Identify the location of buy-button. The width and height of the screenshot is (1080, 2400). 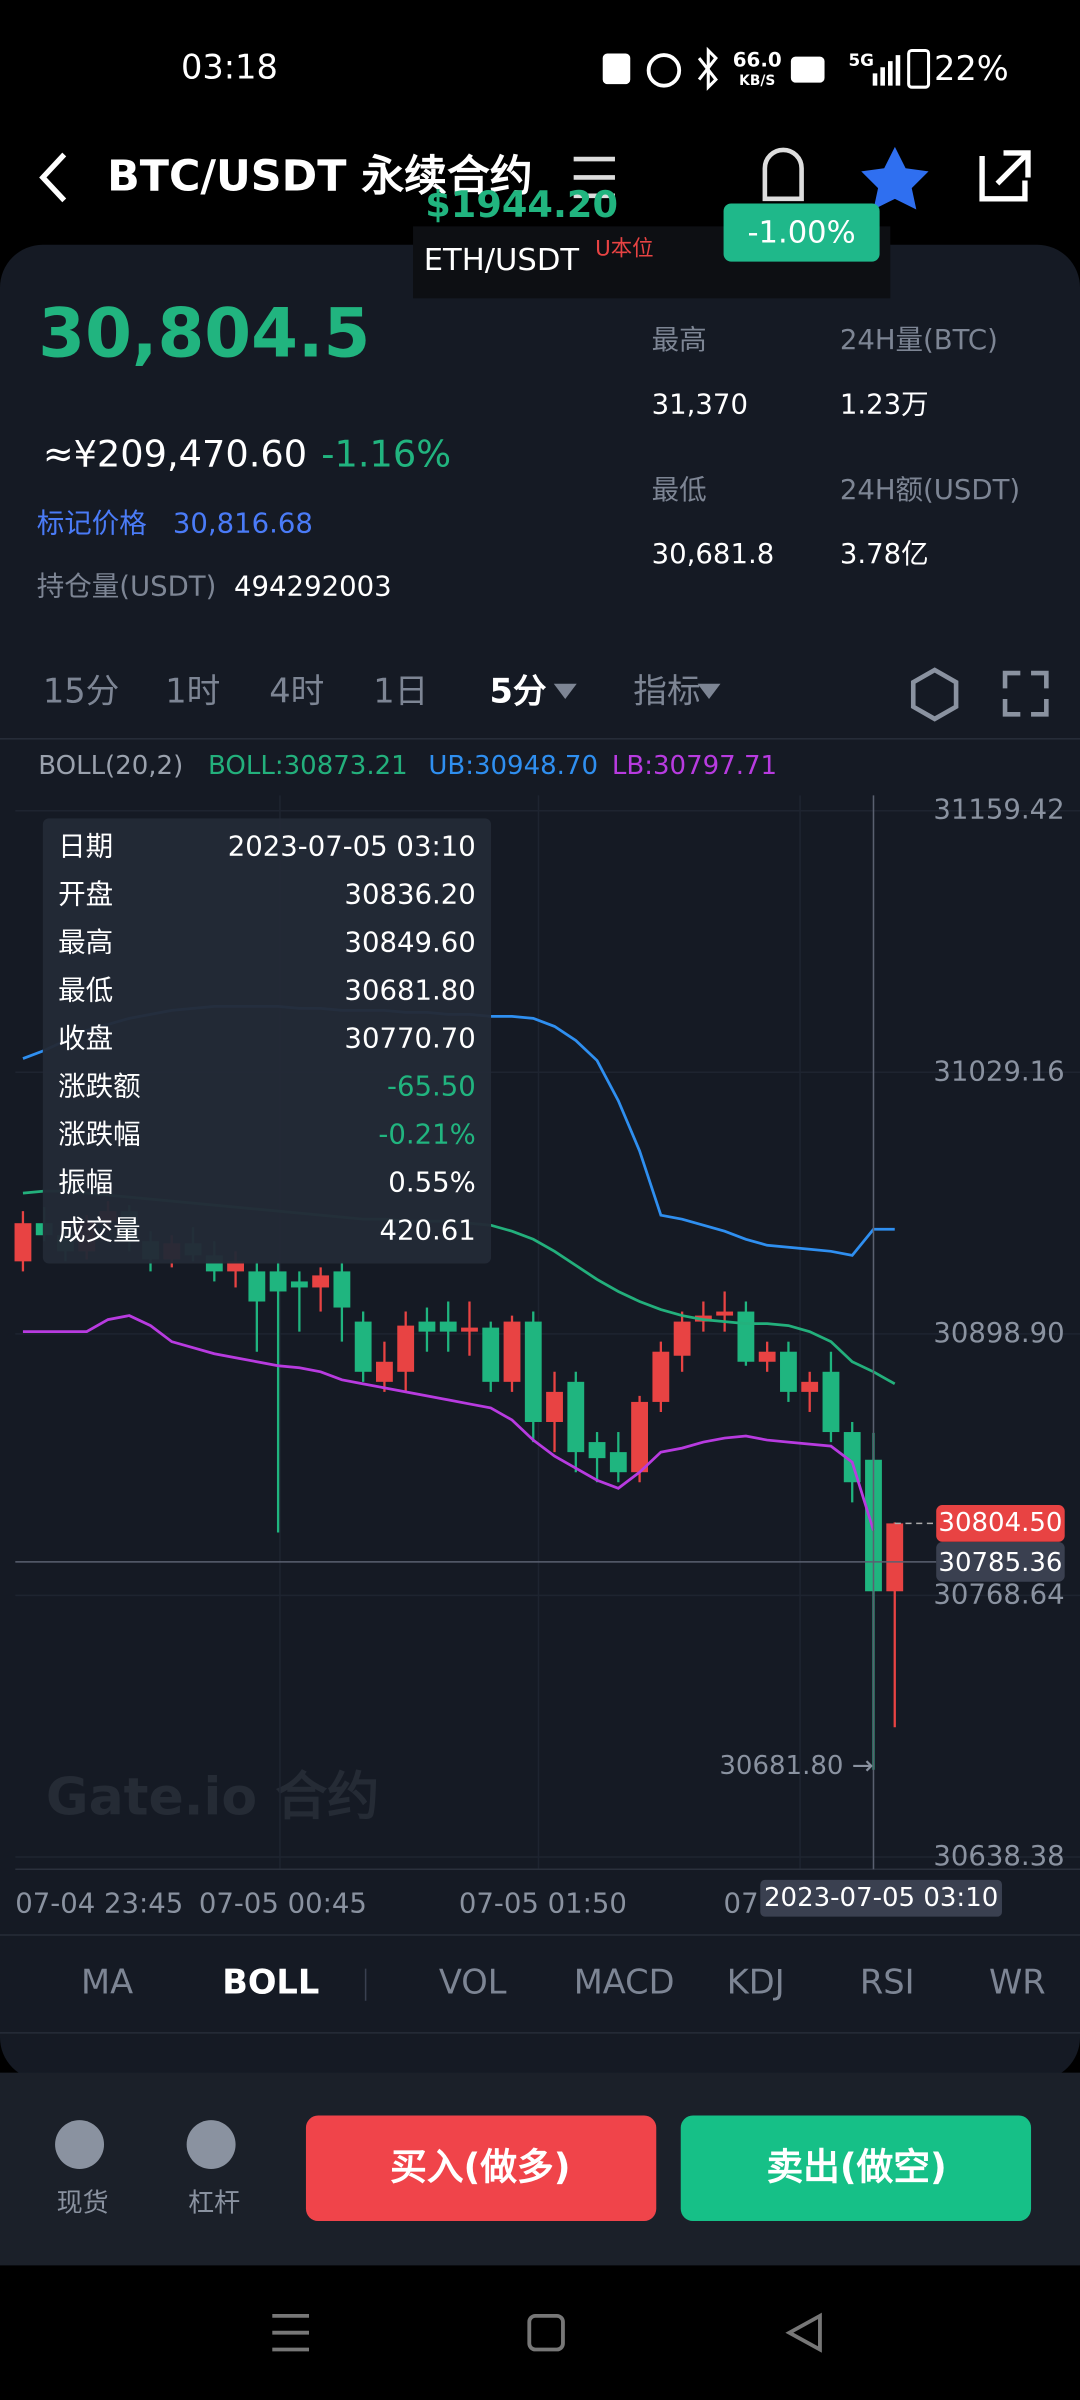
(481, 2168).